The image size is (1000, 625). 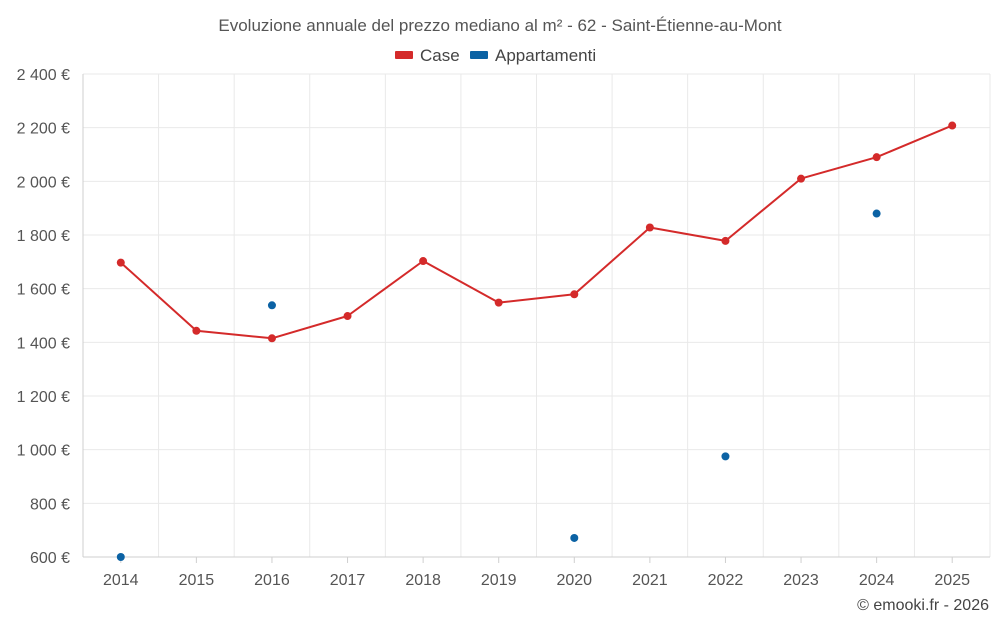 I want to click on data-point-case-2015, so click(x=196, y=330).